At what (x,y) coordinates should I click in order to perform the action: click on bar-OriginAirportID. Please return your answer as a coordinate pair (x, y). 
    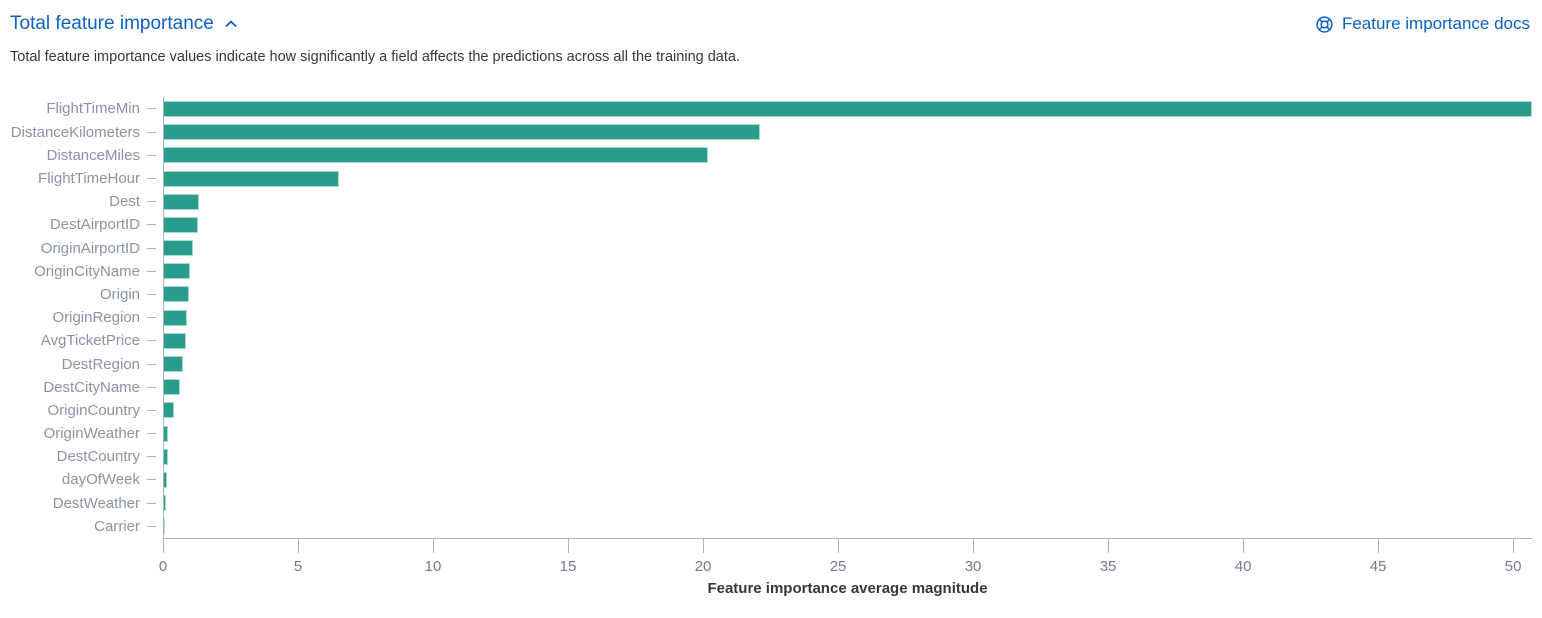
    Looking at the image, I should click on (178, 248).